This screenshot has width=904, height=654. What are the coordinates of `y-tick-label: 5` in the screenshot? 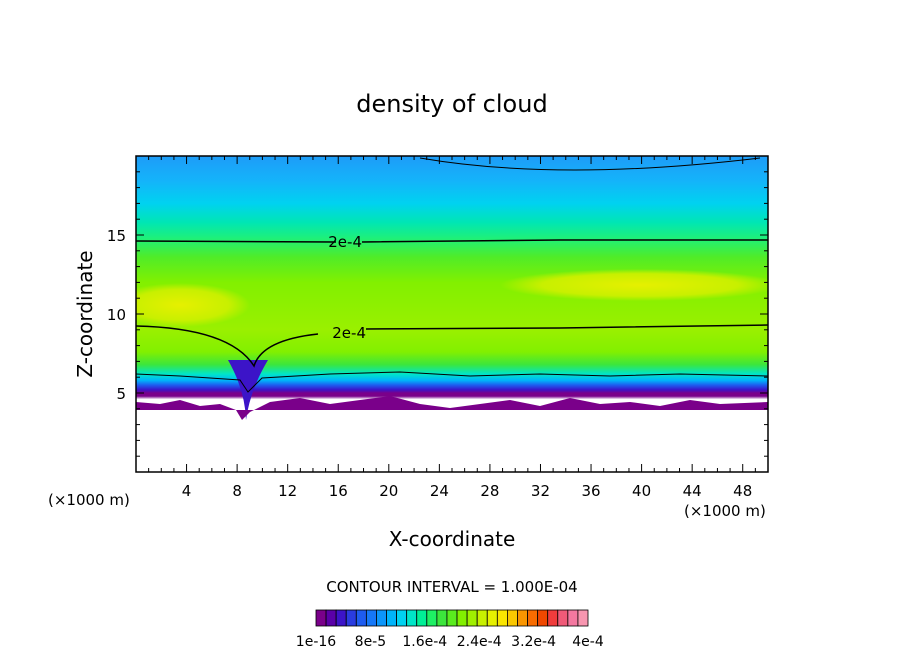 It's located at (121, 394).